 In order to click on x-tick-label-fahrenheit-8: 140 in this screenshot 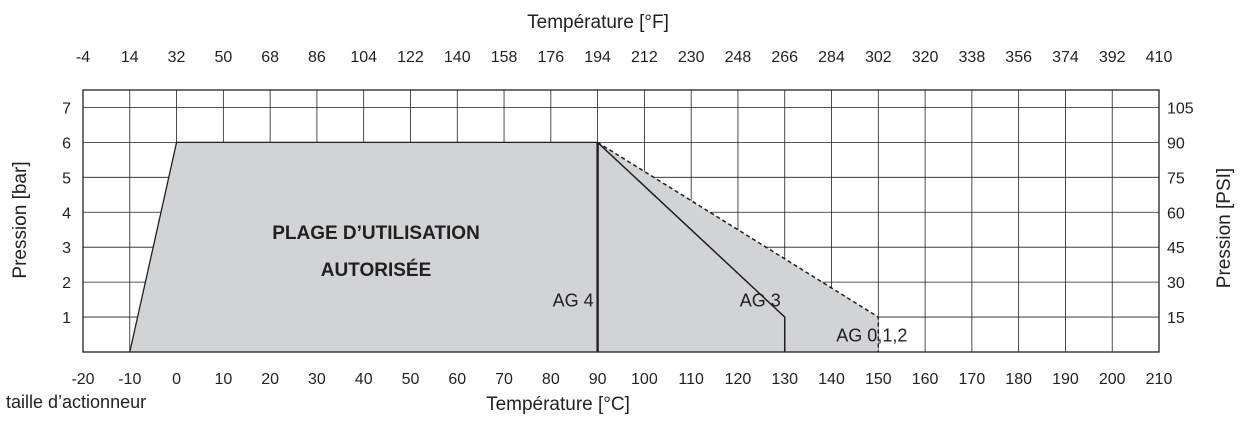, I will do `click(457, 57)`.